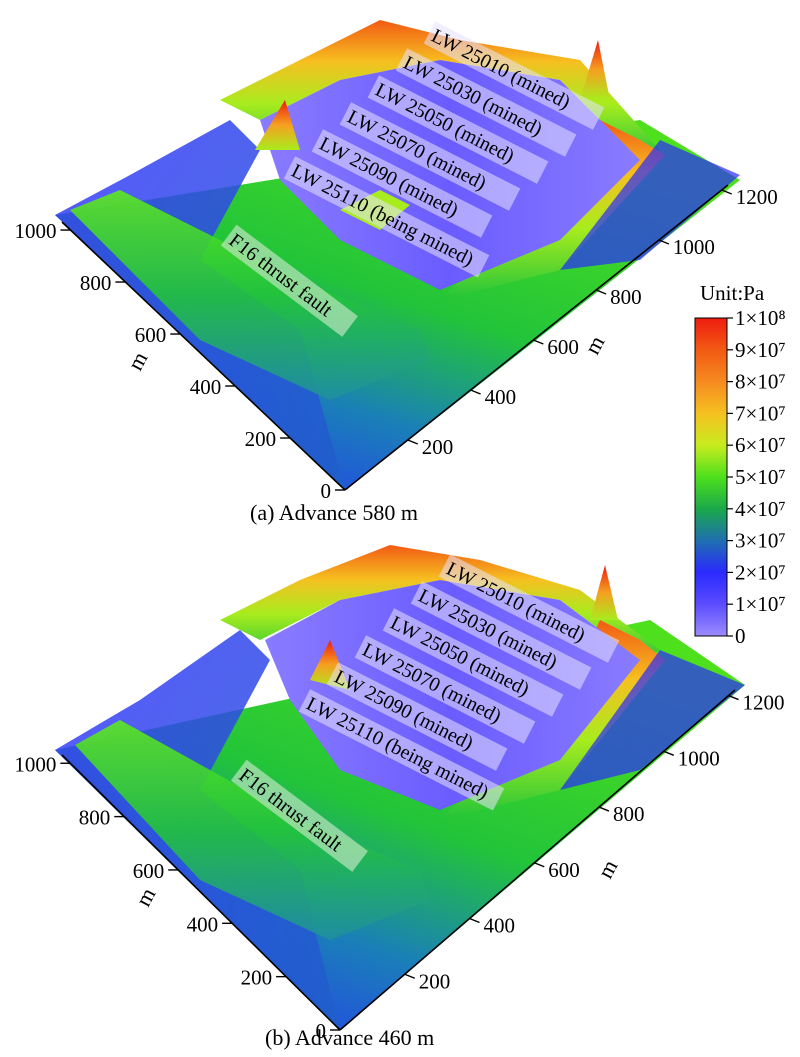 This screenshot has width=800, height=1057. Describe the element at coordinates (732, 293) in the screenshot. I see `colorbar-unit: Unit:Pa` at that location.